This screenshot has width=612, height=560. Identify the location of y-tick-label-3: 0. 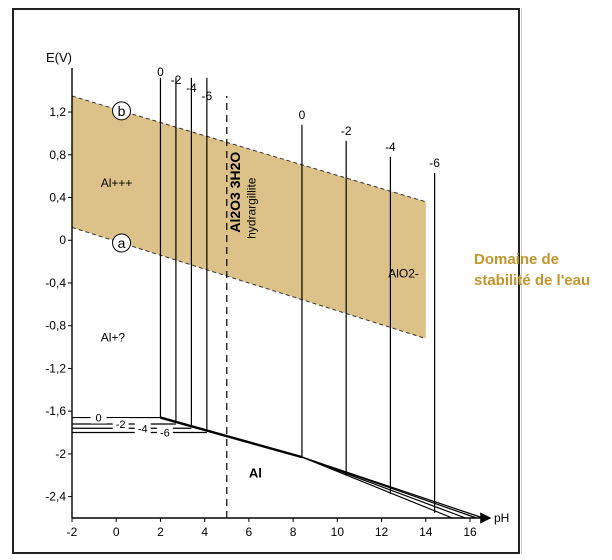
(62, 240).